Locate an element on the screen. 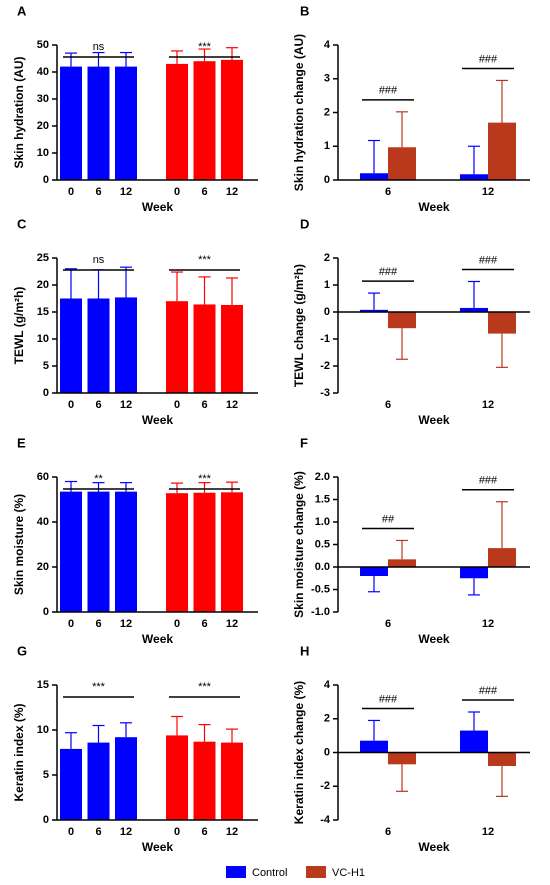 This screenshot has width=550, height=885. y-axis-label: Skin moisture change (%) is located at coordinates (299, 544).